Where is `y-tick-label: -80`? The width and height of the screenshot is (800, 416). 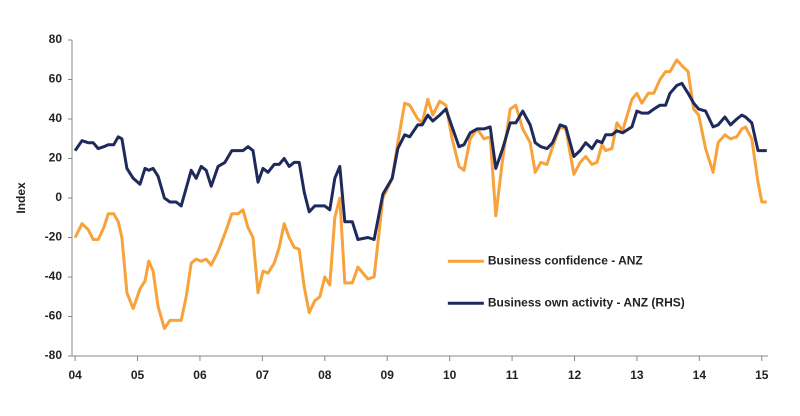 y-tick-label: -80 is located at coordinates (54, 355).